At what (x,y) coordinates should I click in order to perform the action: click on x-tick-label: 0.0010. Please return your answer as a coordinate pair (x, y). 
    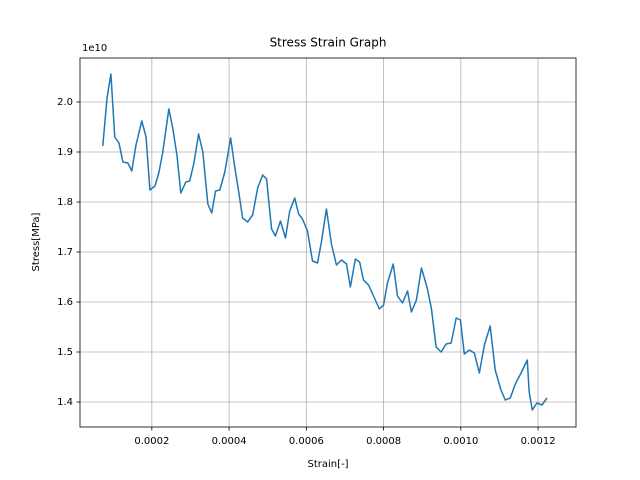
    Looking at the image, I should click on (460, 441).